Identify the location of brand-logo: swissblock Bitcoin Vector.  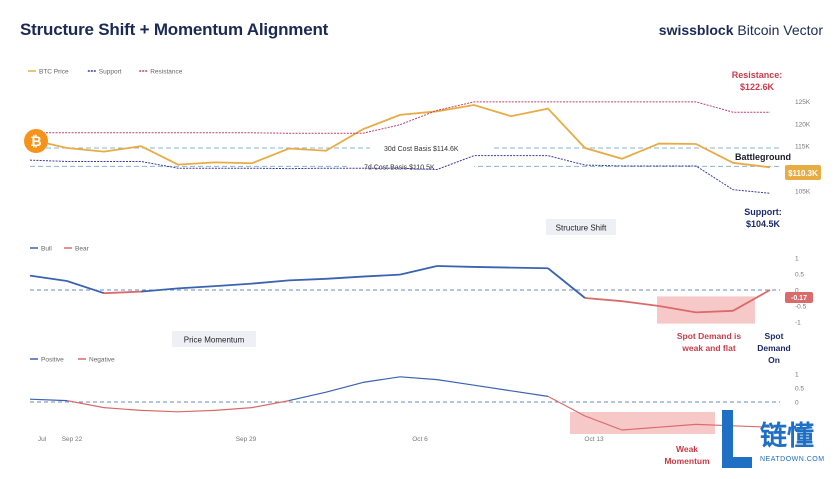
(741, 30).